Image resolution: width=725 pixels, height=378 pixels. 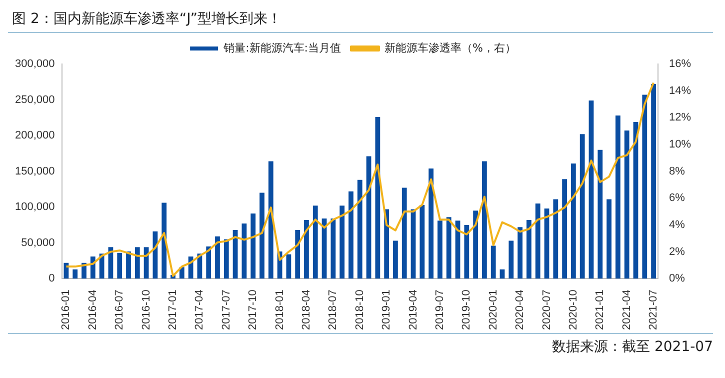 I want to click on legend-label: 销量:新能源汽车:当月值, so click(x=281, y=47).